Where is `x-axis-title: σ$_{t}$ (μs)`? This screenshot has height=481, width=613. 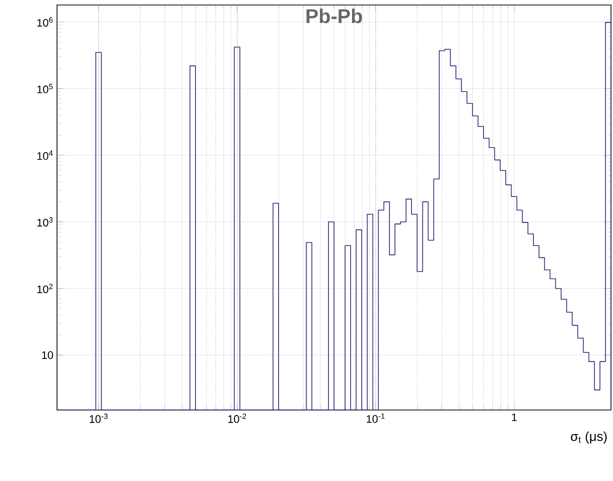 x-axis-title: σ$_{t}$ (μs) is located at coordinates (588, 438).